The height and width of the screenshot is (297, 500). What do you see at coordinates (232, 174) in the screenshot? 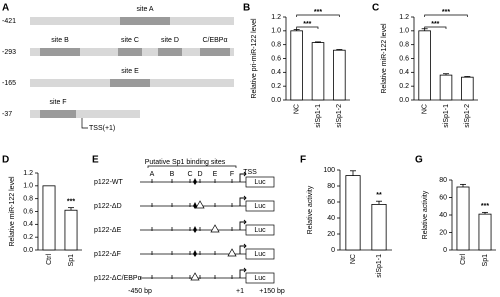
I see `site-letter: F` at bounding box center [232, 174].